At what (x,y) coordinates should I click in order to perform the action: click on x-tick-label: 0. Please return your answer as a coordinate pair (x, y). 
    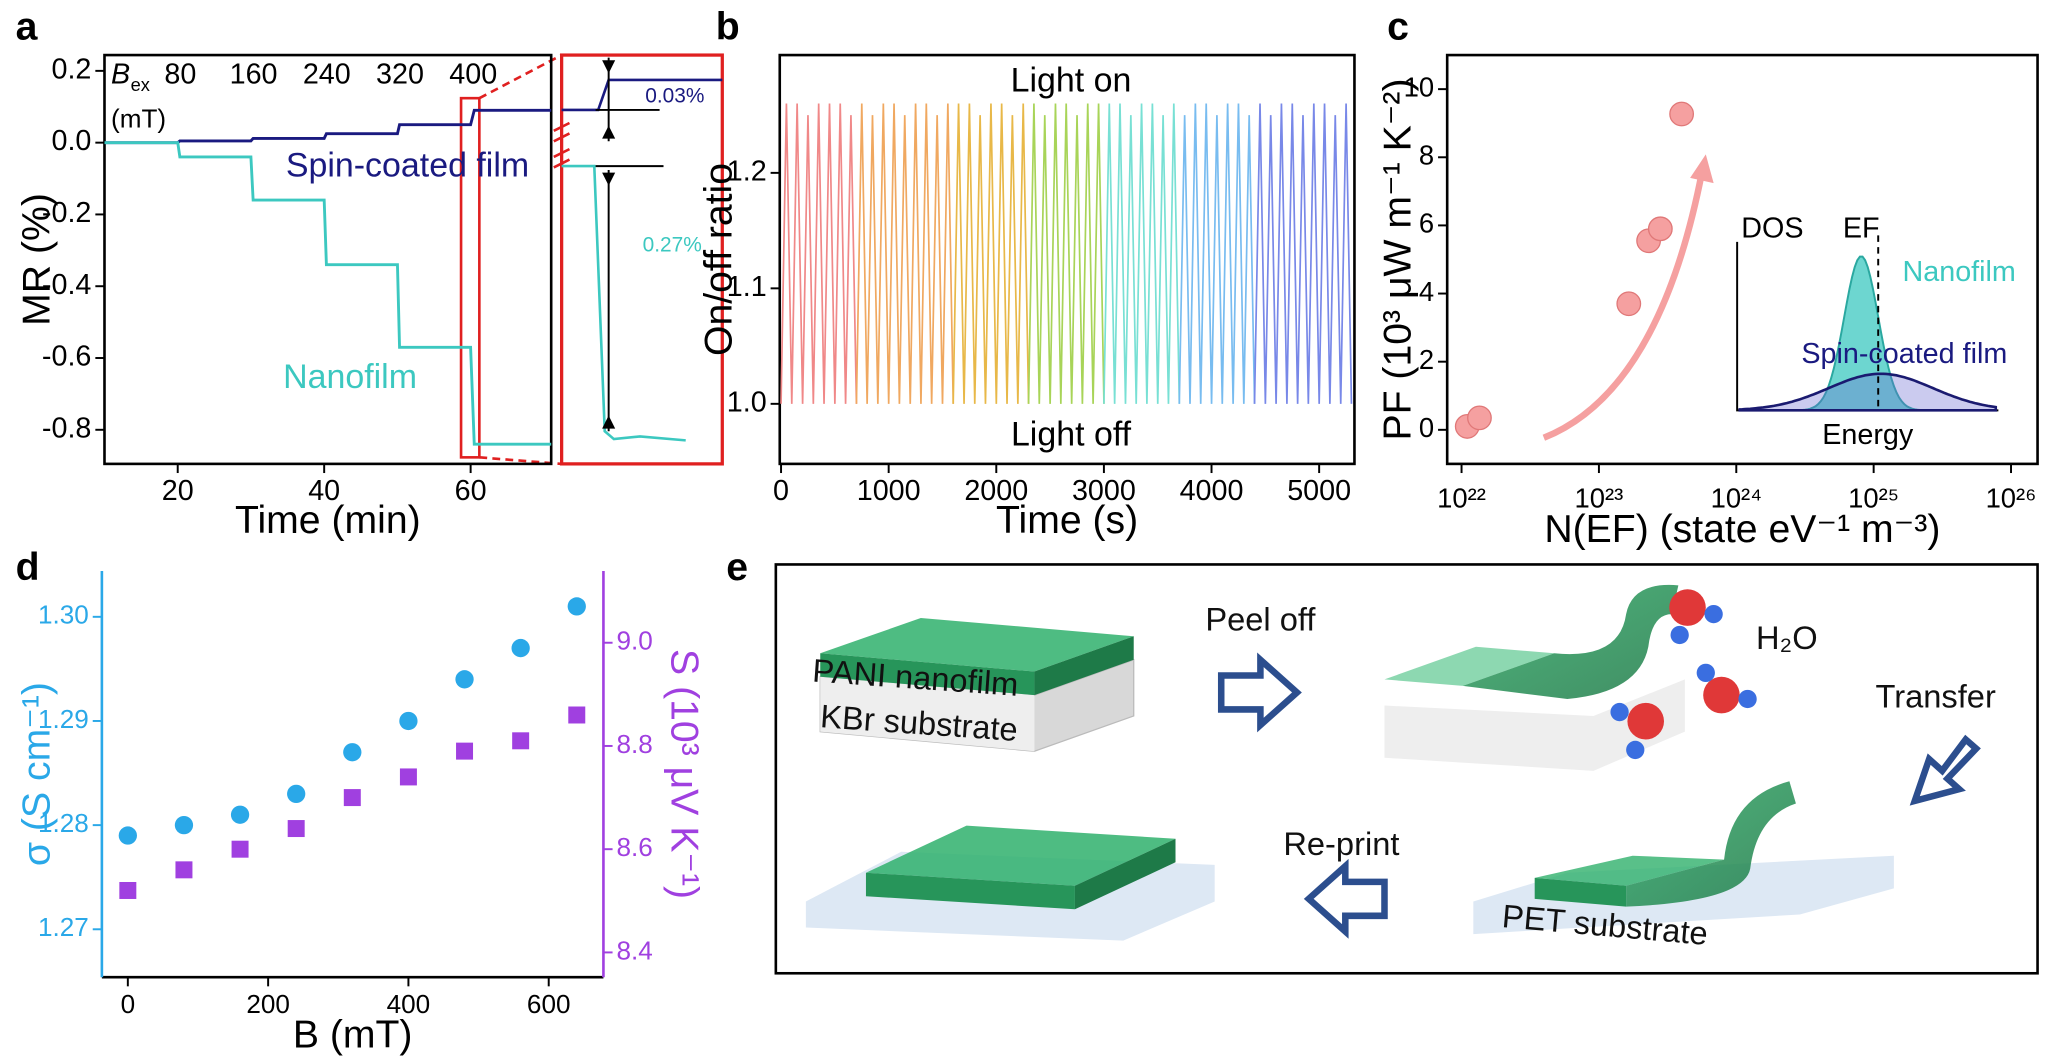
    Looking at the image, I should click on (128, 1004).